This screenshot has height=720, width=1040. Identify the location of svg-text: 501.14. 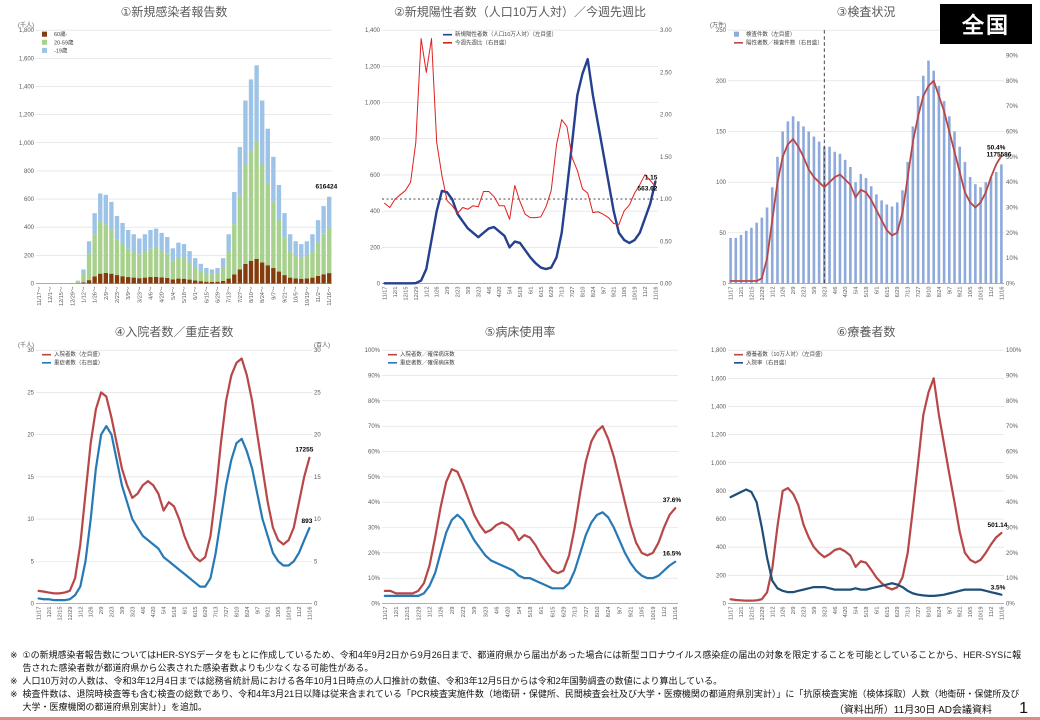
(998, 525).